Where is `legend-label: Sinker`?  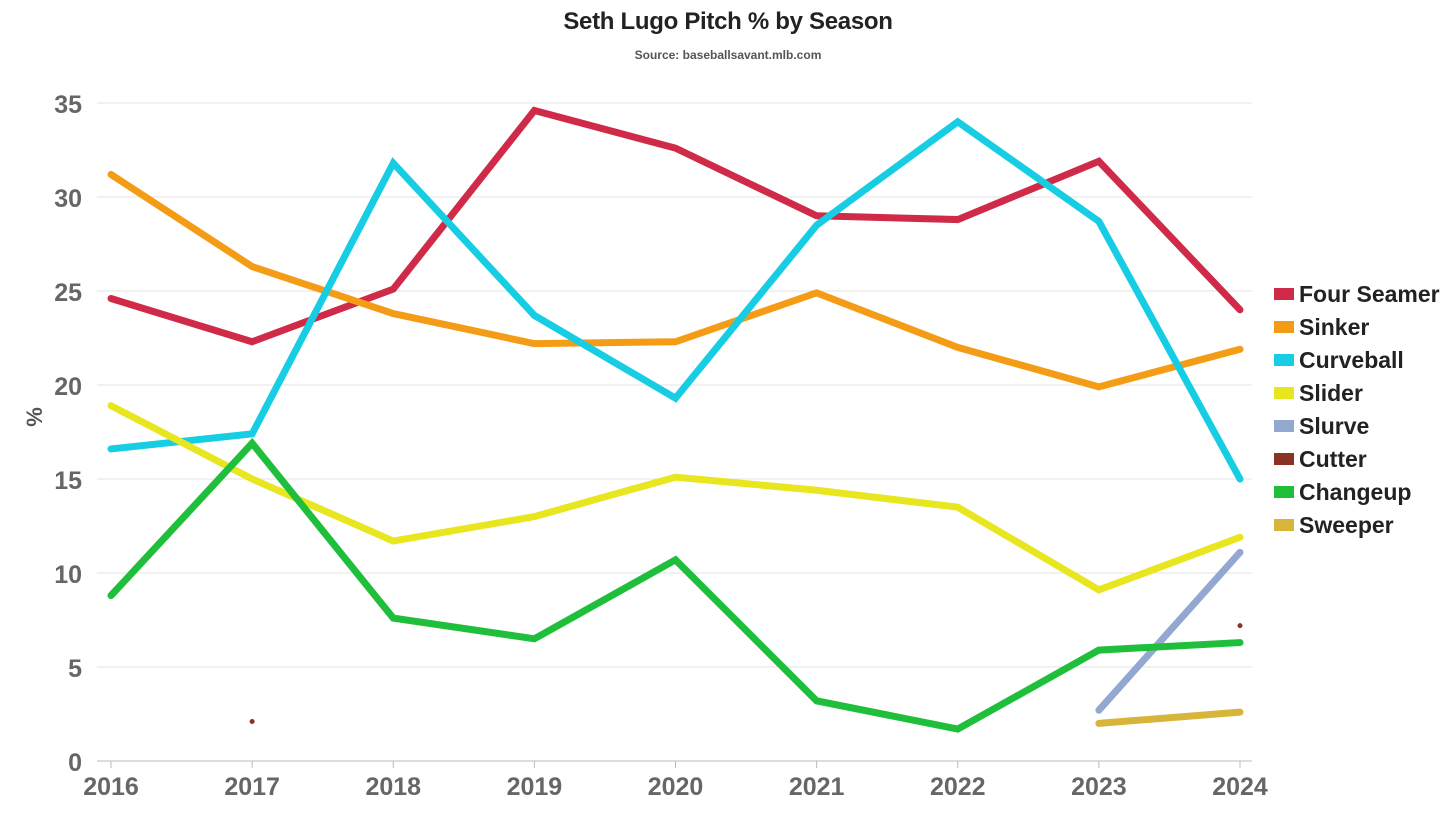 legend-label: Sinker is located at coordinates (1334, 327).